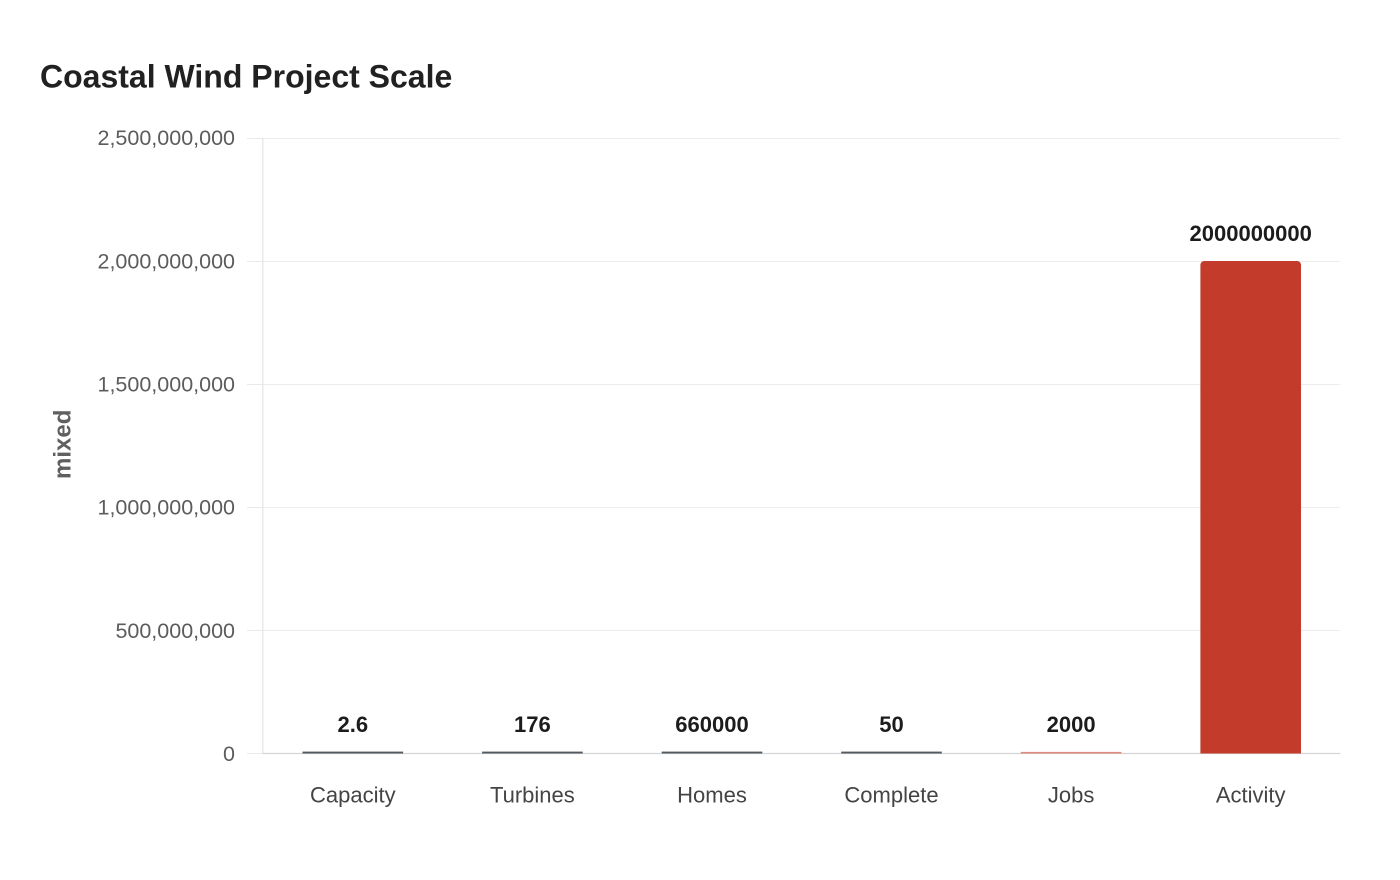  Describe the element at coordinates (711, 724) in the screenshot. I see `svg-text: 660000` at that location.